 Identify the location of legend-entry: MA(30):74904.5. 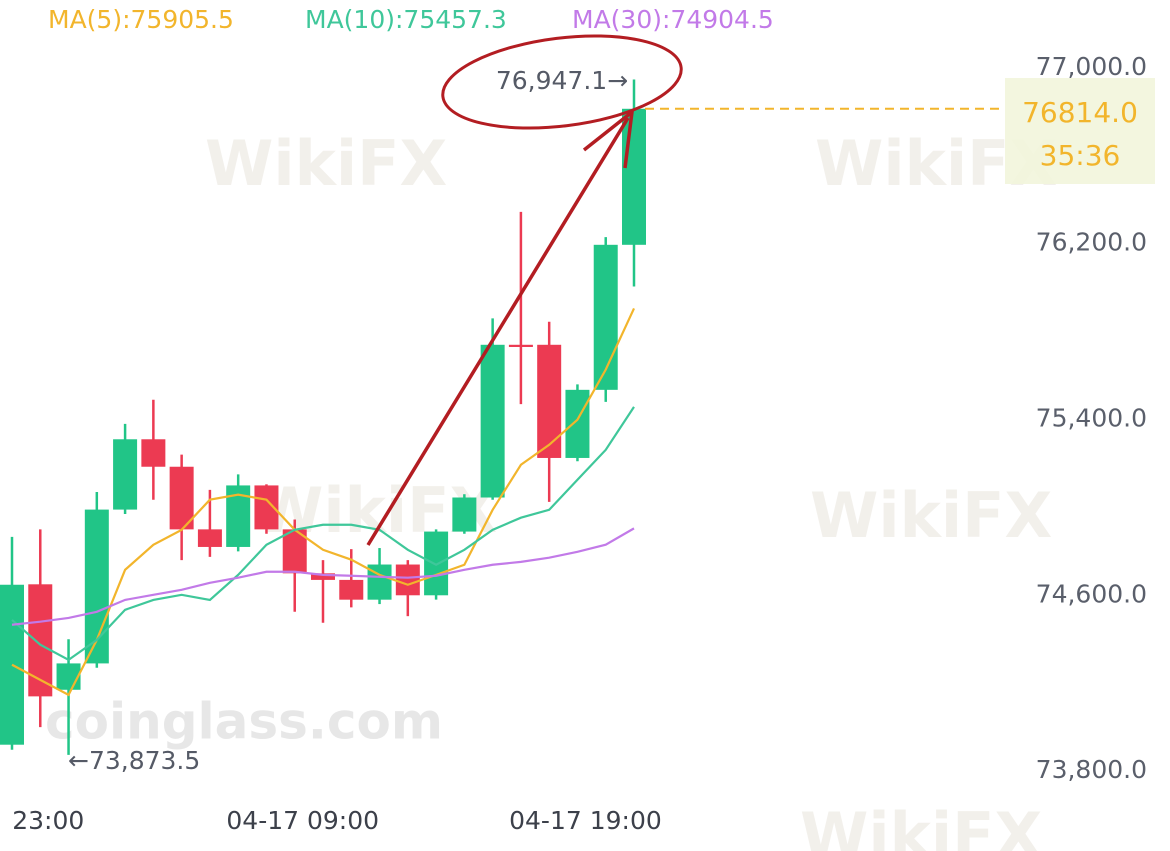
(673, 19).